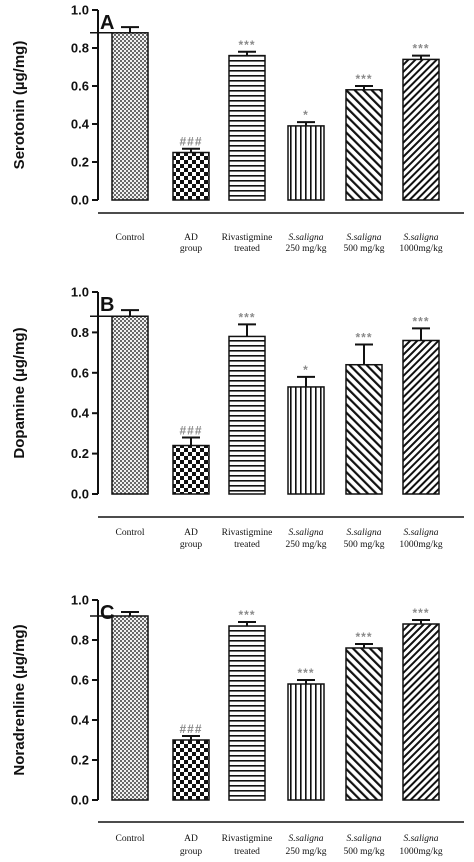 The width and height of the screenshot is (474, 862). Describe the element at coordinates (19, 105) in the screenshot. I see `y-axis-label: Serotonin (µg/mg)` at that location.